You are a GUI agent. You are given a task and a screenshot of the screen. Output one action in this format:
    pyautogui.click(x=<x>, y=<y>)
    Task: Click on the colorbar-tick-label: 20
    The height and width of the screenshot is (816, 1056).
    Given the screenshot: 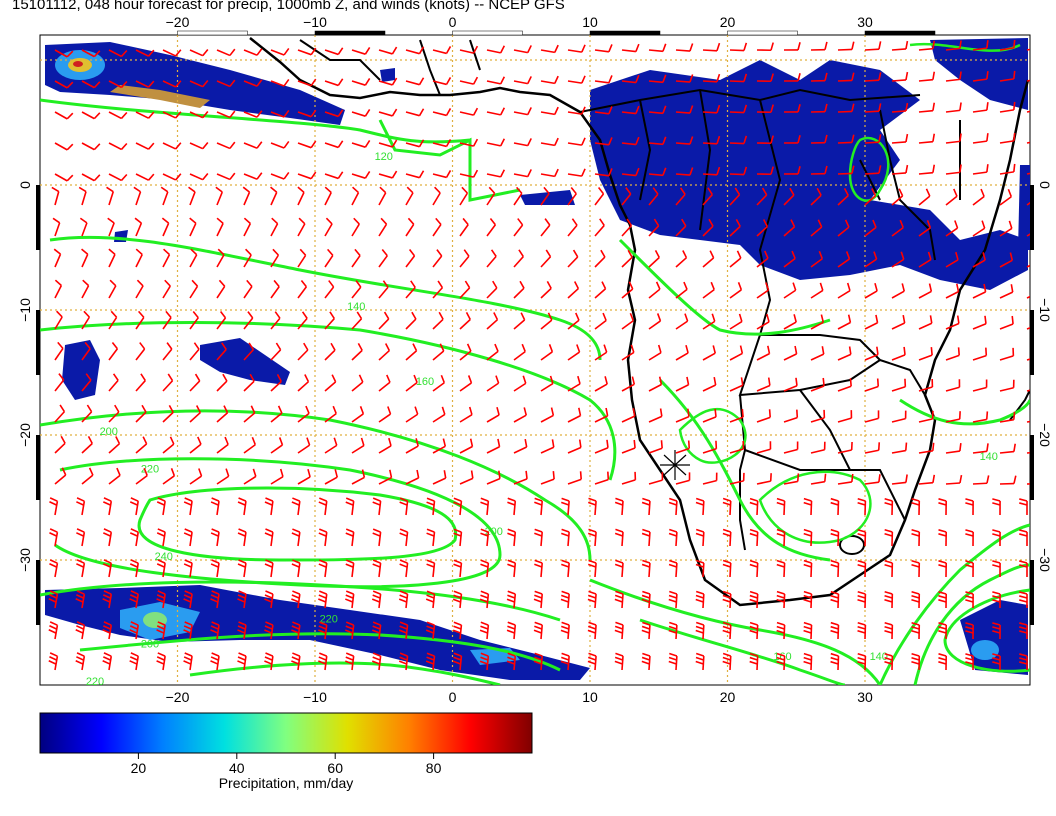 What is the action you would take?
    pyautogui.click(x=139, y=768)
    